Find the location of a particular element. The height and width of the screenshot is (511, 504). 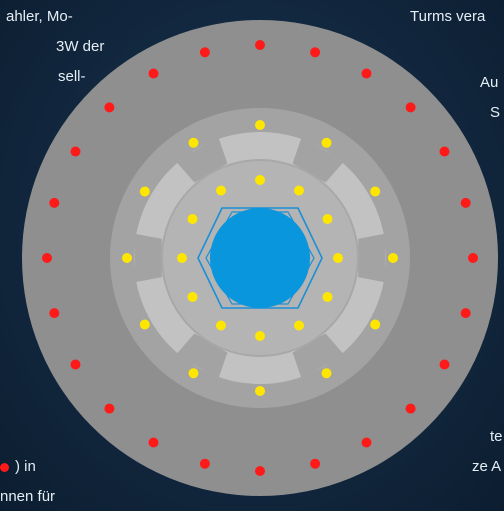

core-circle is located at coordinates (260, 258).